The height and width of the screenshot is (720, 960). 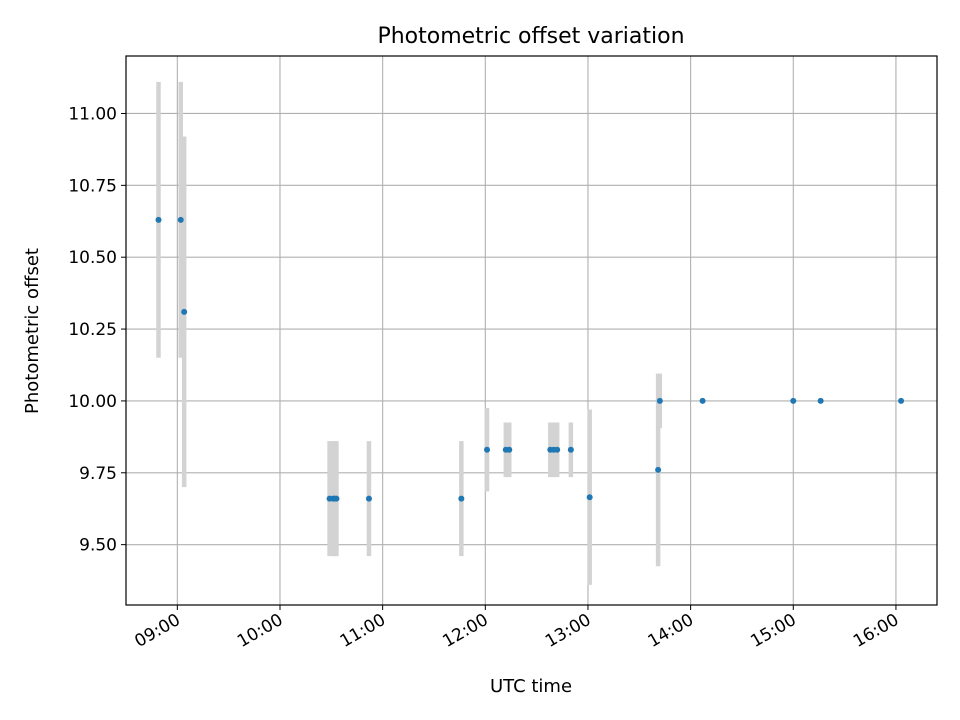 What do you see at coordinates (98, 474) in the screenshot?
I see `y-tick-label: 9.75` at bounding box center [98, 474].